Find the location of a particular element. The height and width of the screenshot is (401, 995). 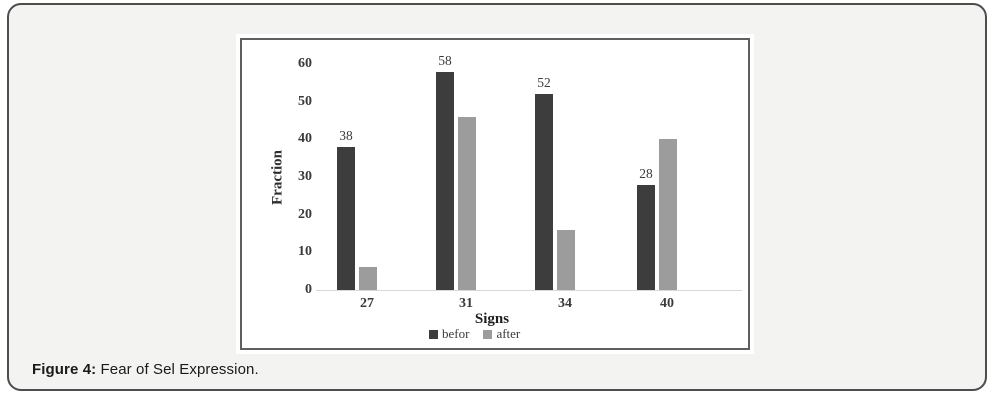

bar-value-label: 58 is located at coordinates (445, 60).